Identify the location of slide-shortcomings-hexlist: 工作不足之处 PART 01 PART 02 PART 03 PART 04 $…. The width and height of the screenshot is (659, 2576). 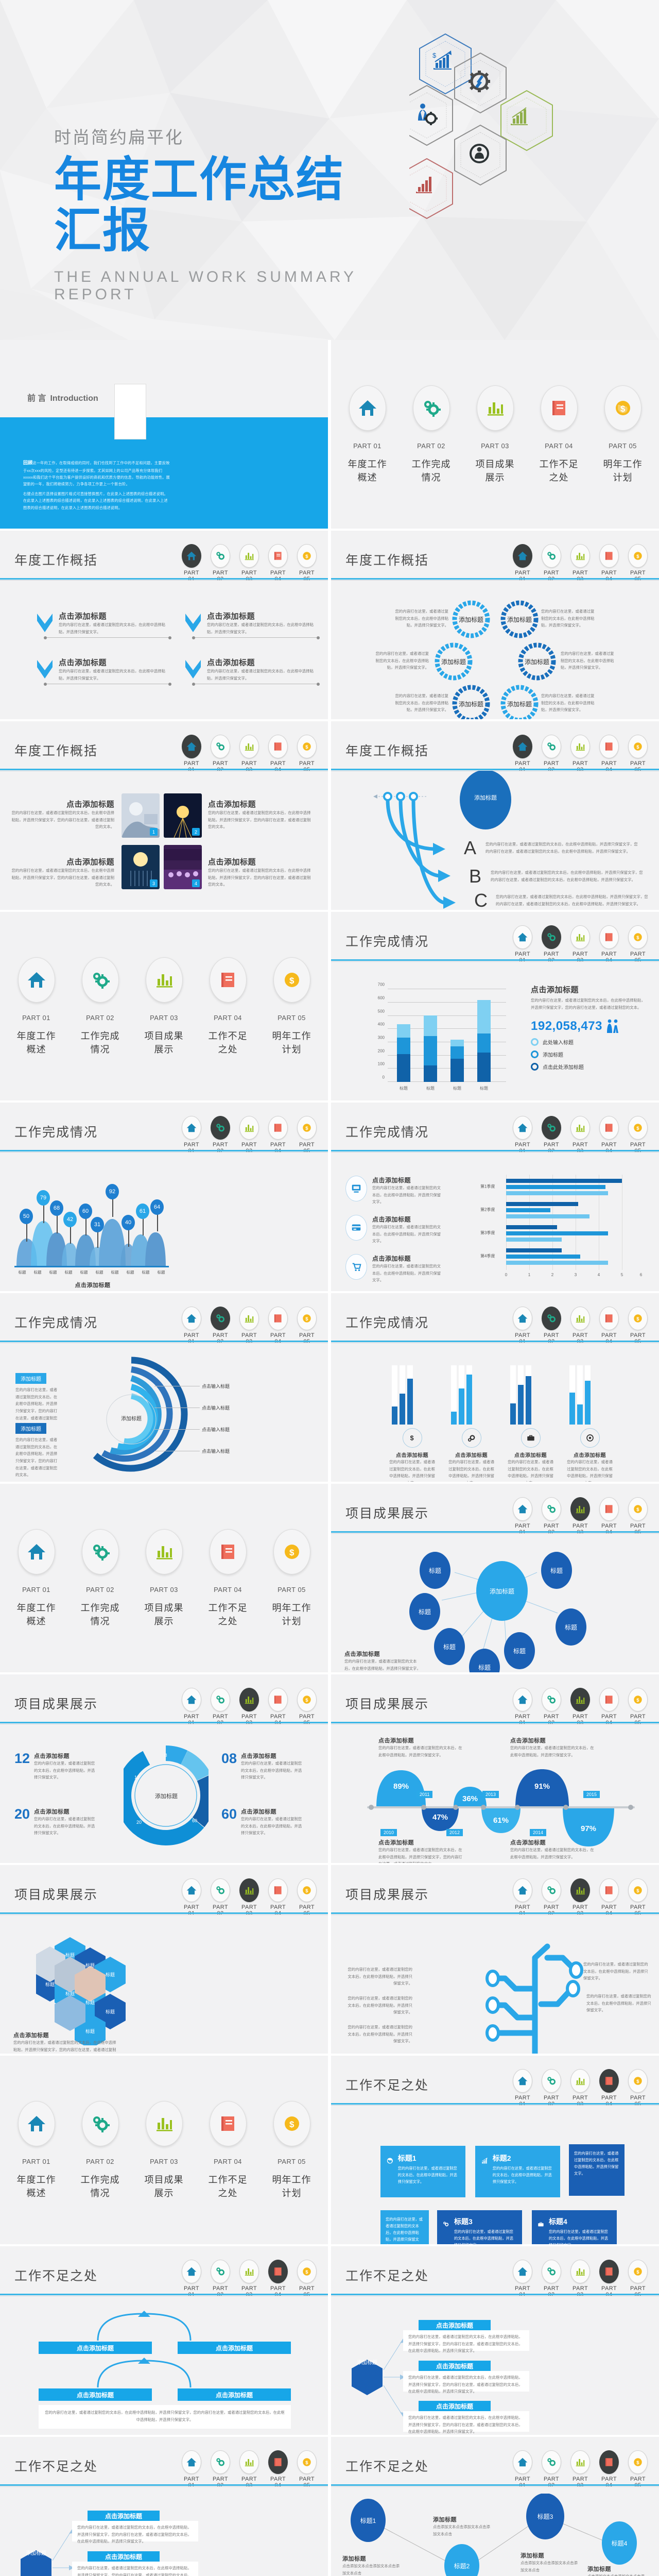
(165, 2506).